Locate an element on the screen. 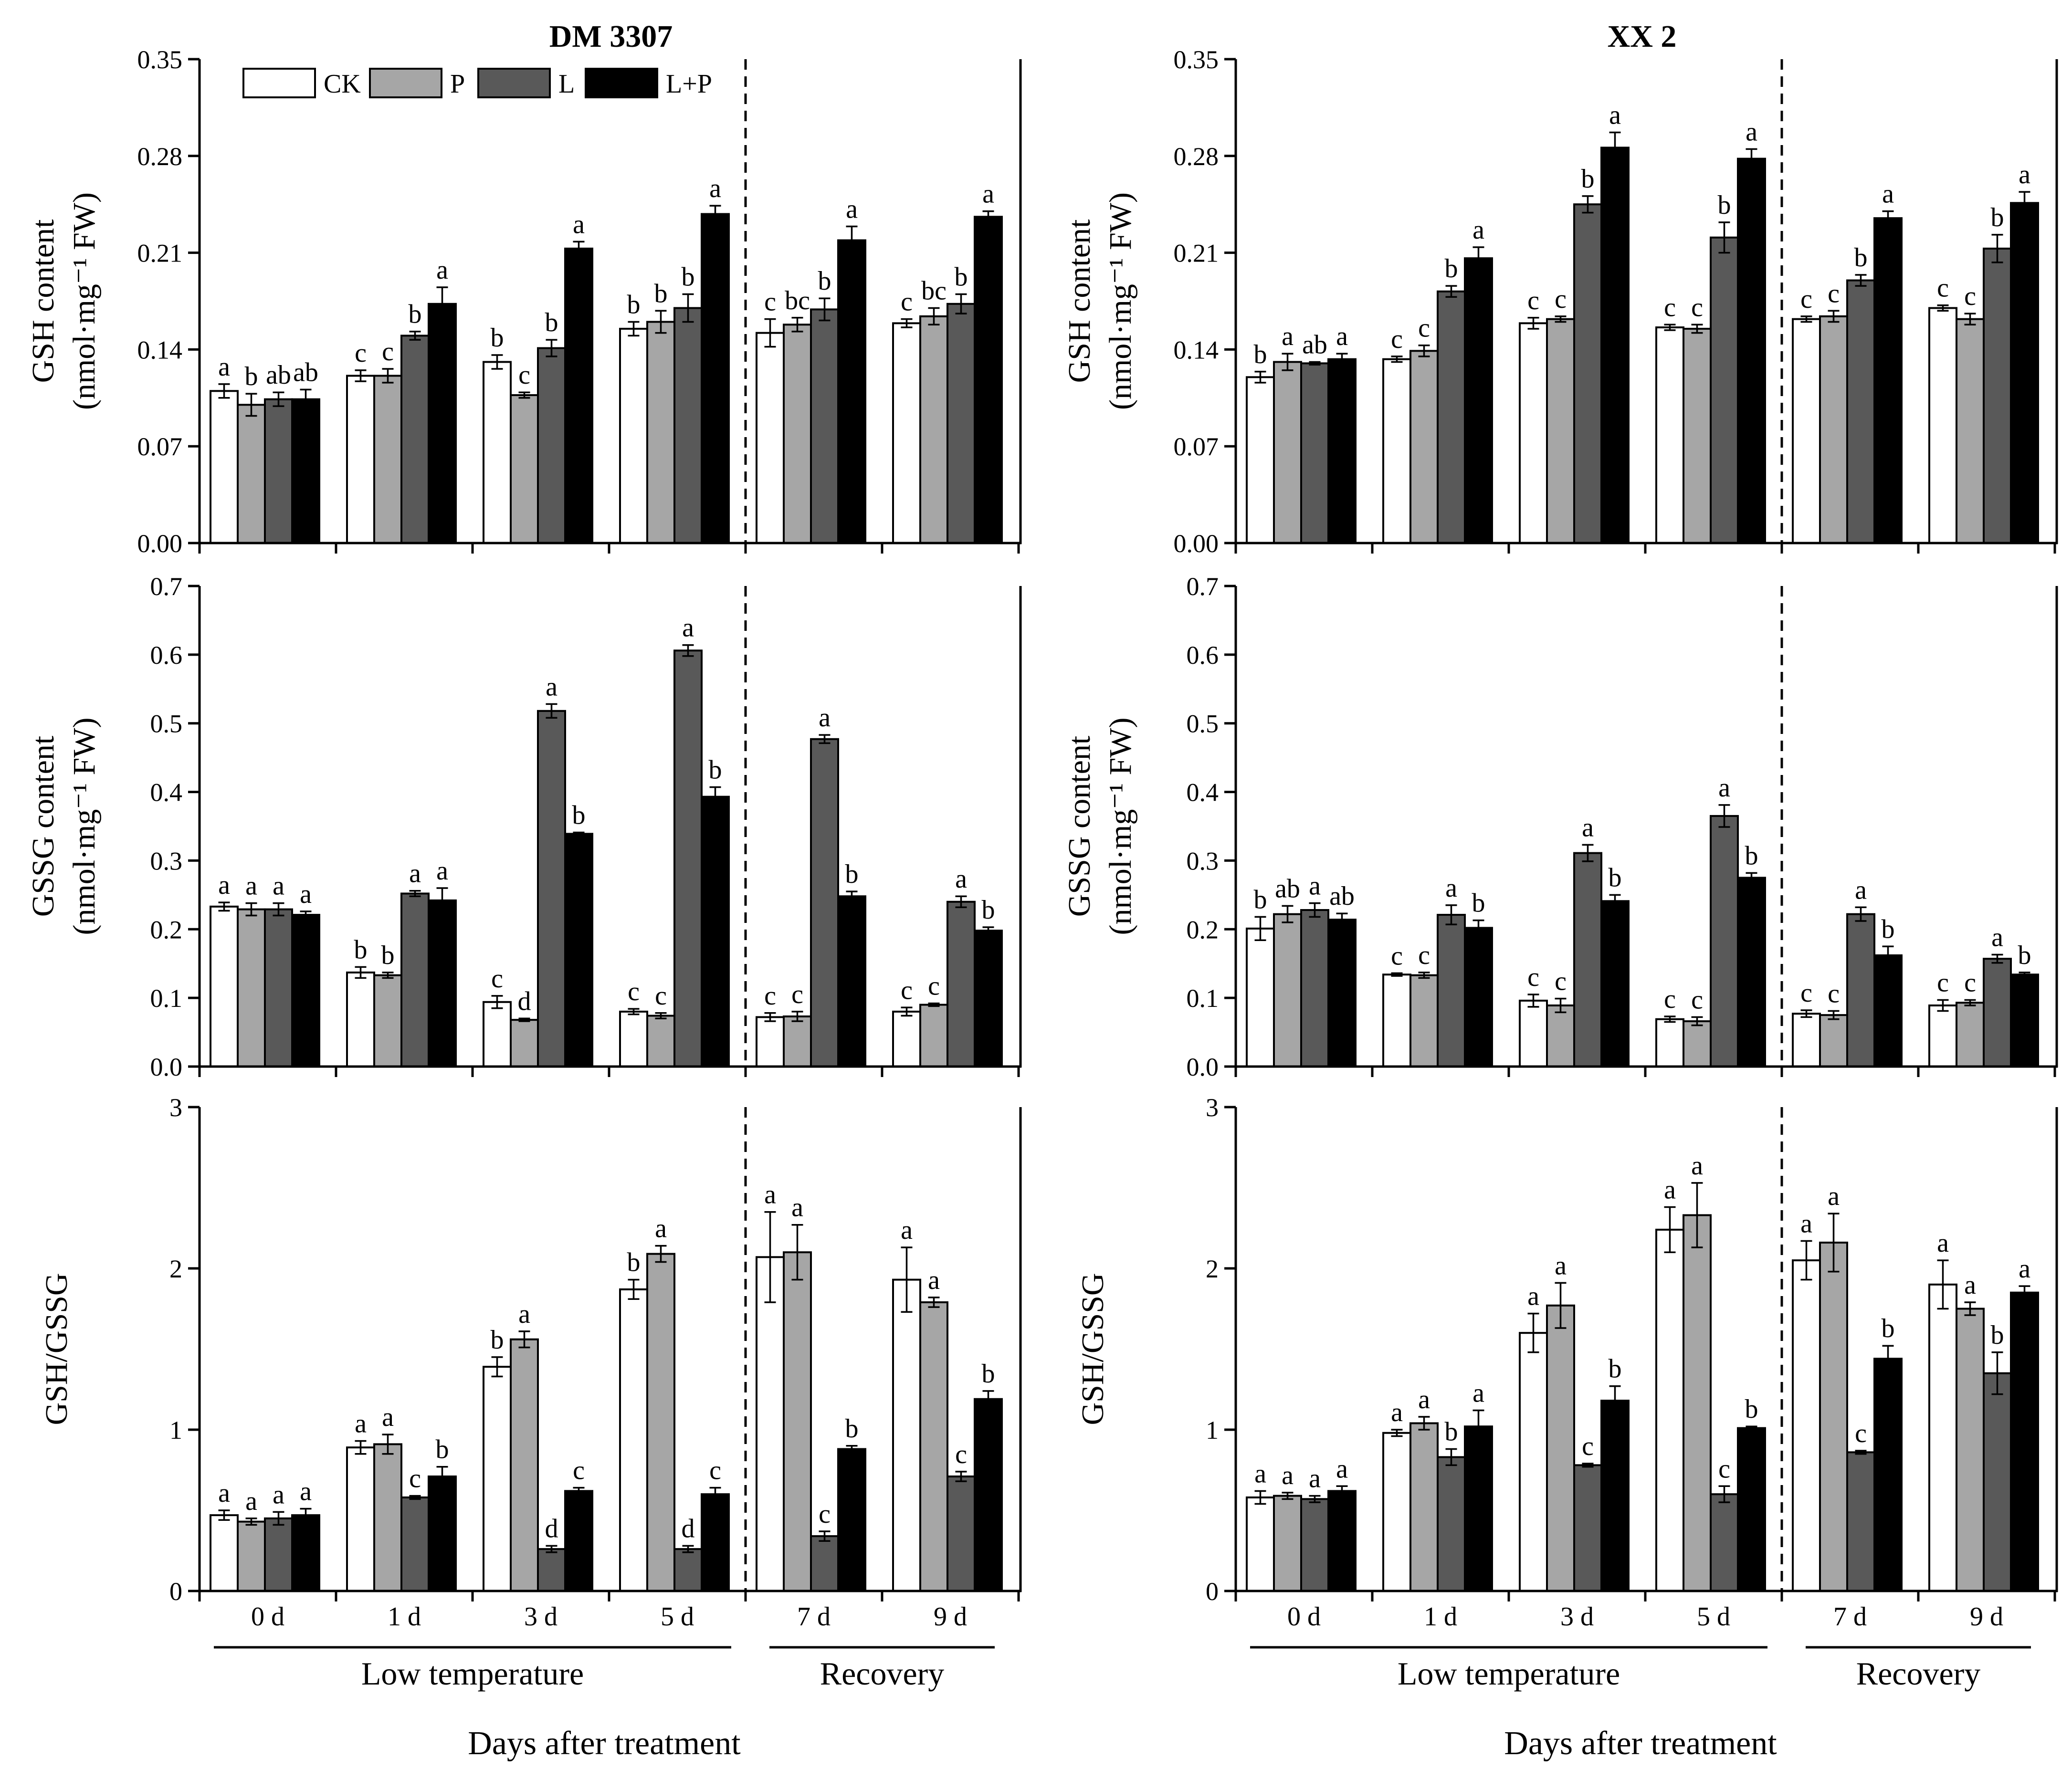 This screenshot has width=2072, height=1779. y-tick-label: 0.5 is located at coordinates (1203, 724).